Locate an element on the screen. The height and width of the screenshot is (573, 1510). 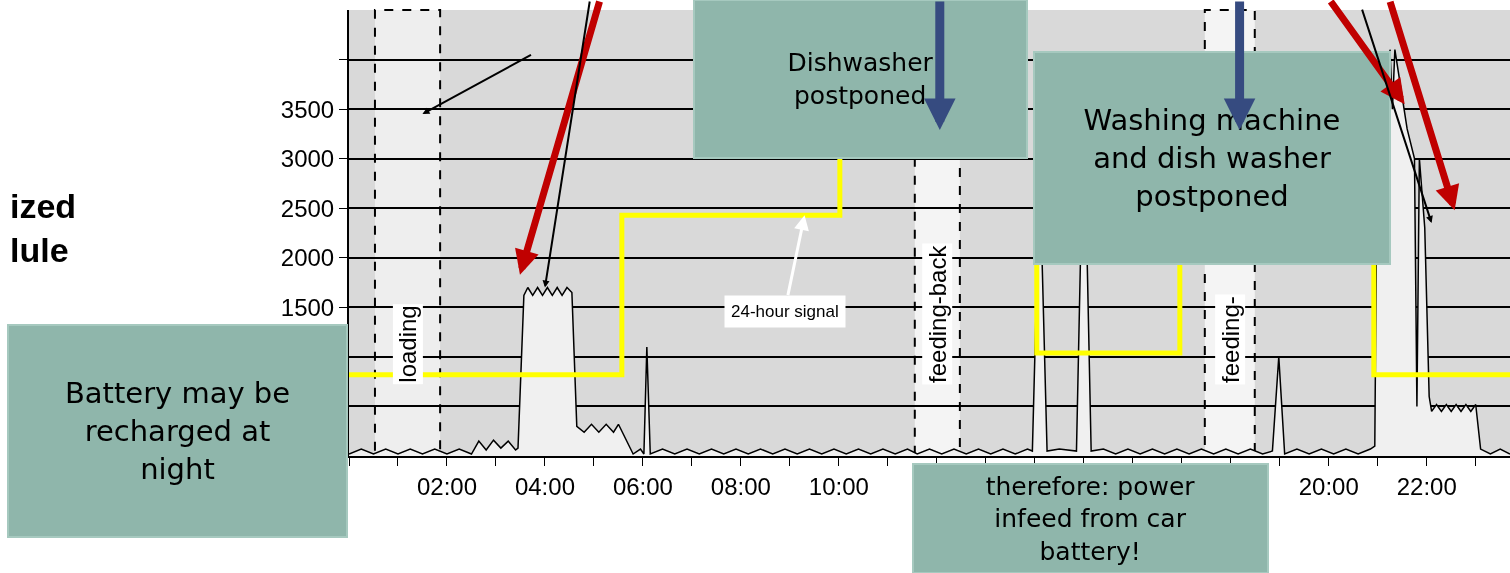
x-tick-label: 20:00 is located at coordinates (1328, 486).